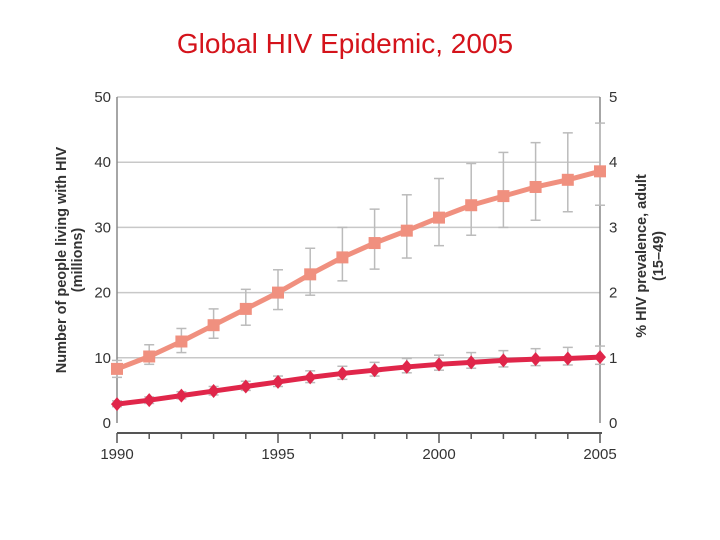 Image resolution: width=720 pixels, height=540 pixels. What do you see at coordinates (102, 293) in the screenshot?
I see `y-tick-label-20: 20` at bounding box center [102, 293].